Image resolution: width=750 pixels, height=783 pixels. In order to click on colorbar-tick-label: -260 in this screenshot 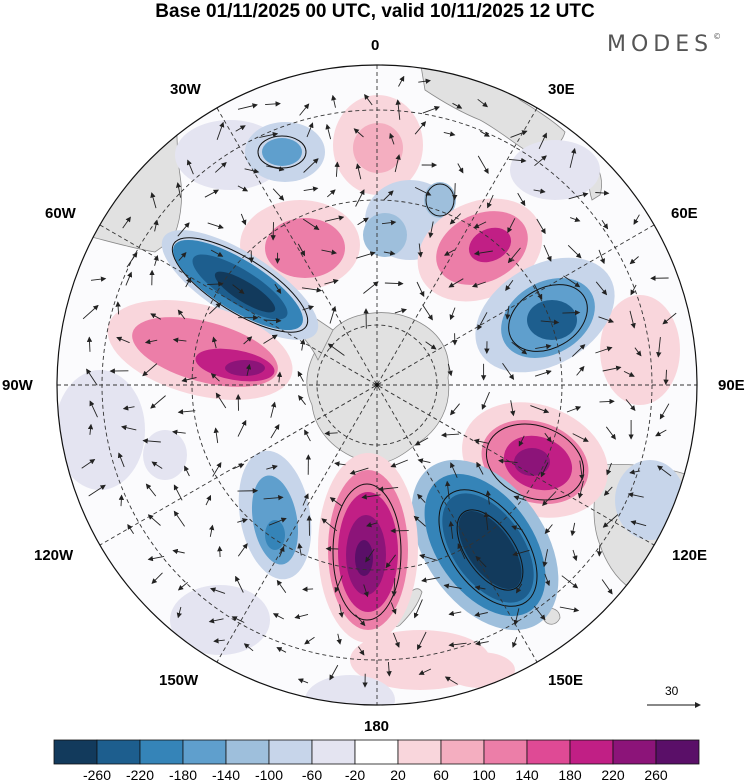, I will do `click(97, 775)`.